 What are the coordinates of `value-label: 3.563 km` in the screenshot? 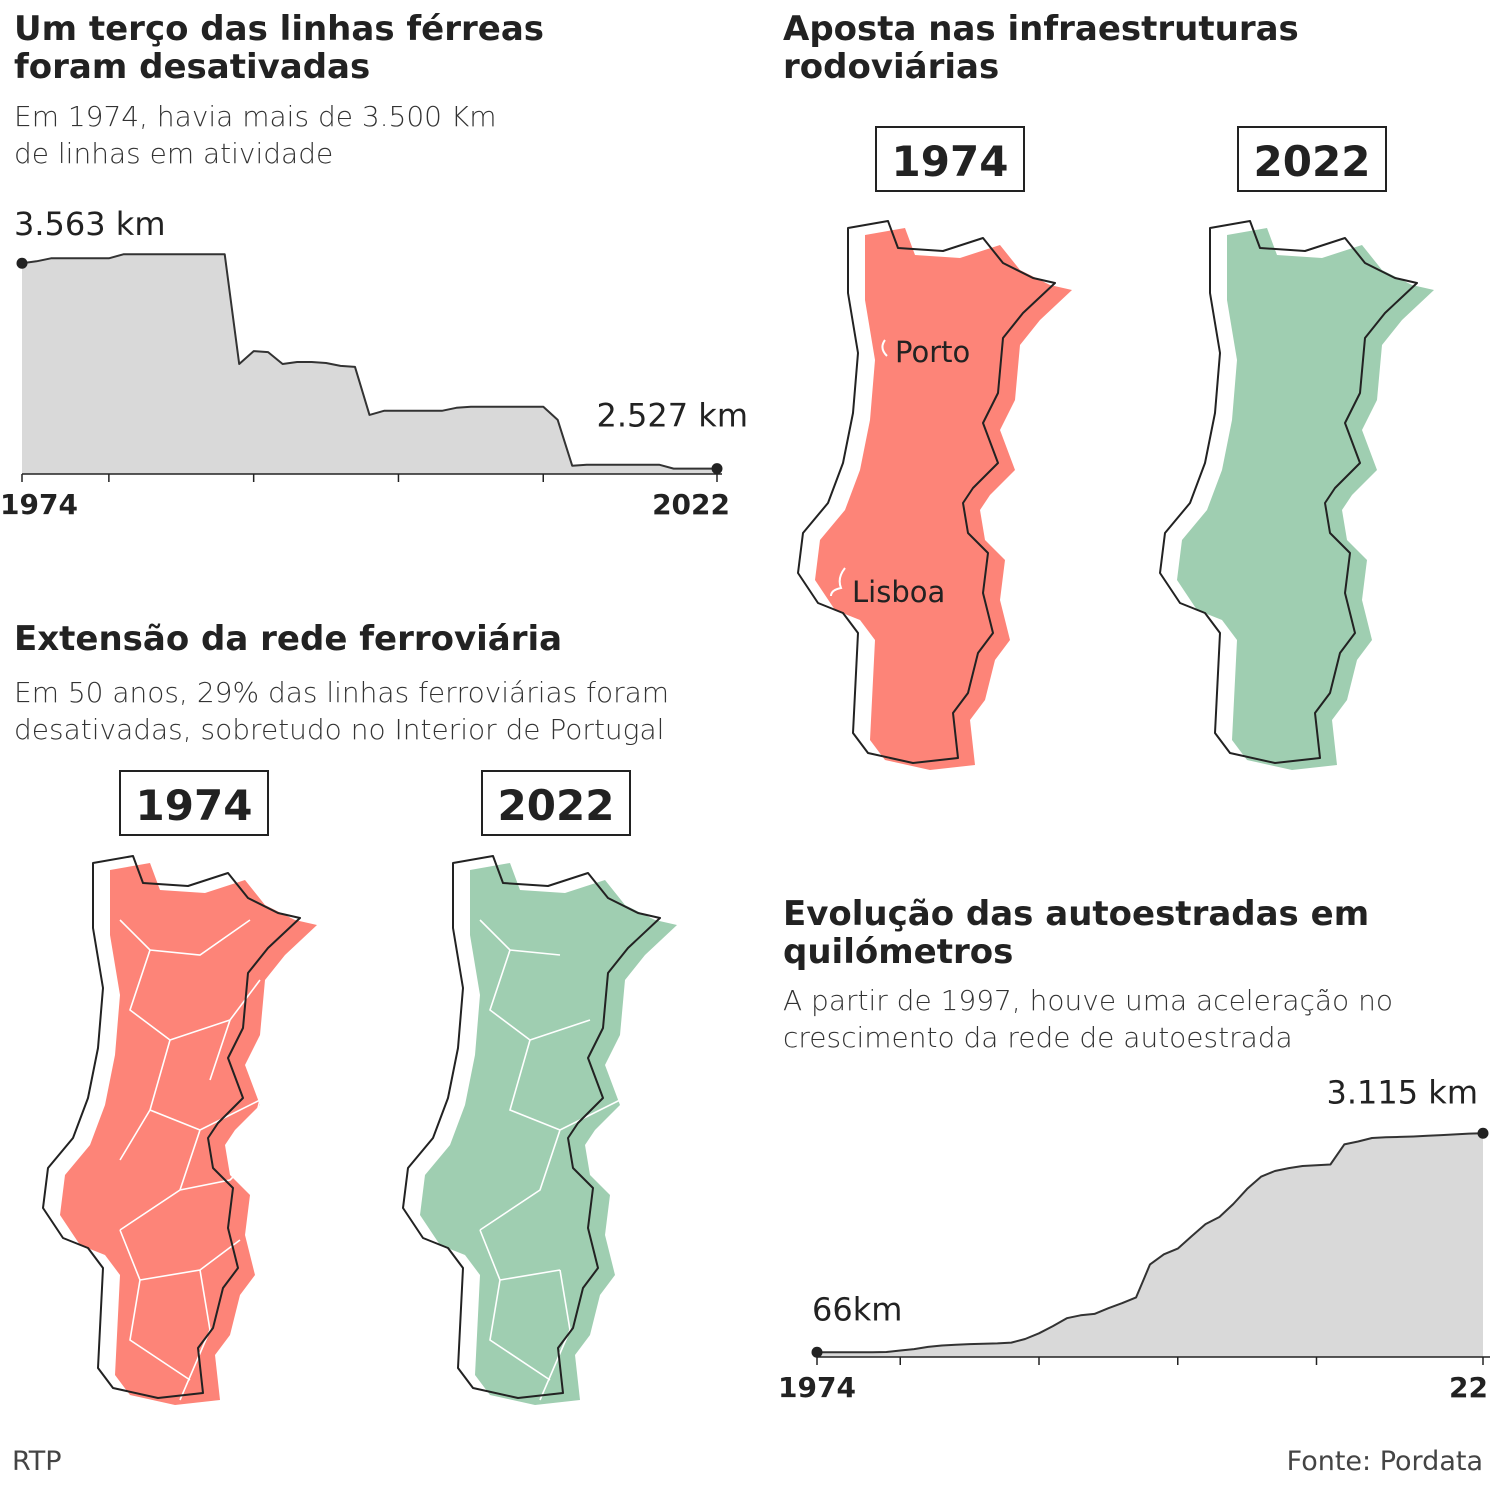 It's located at (89, 224).